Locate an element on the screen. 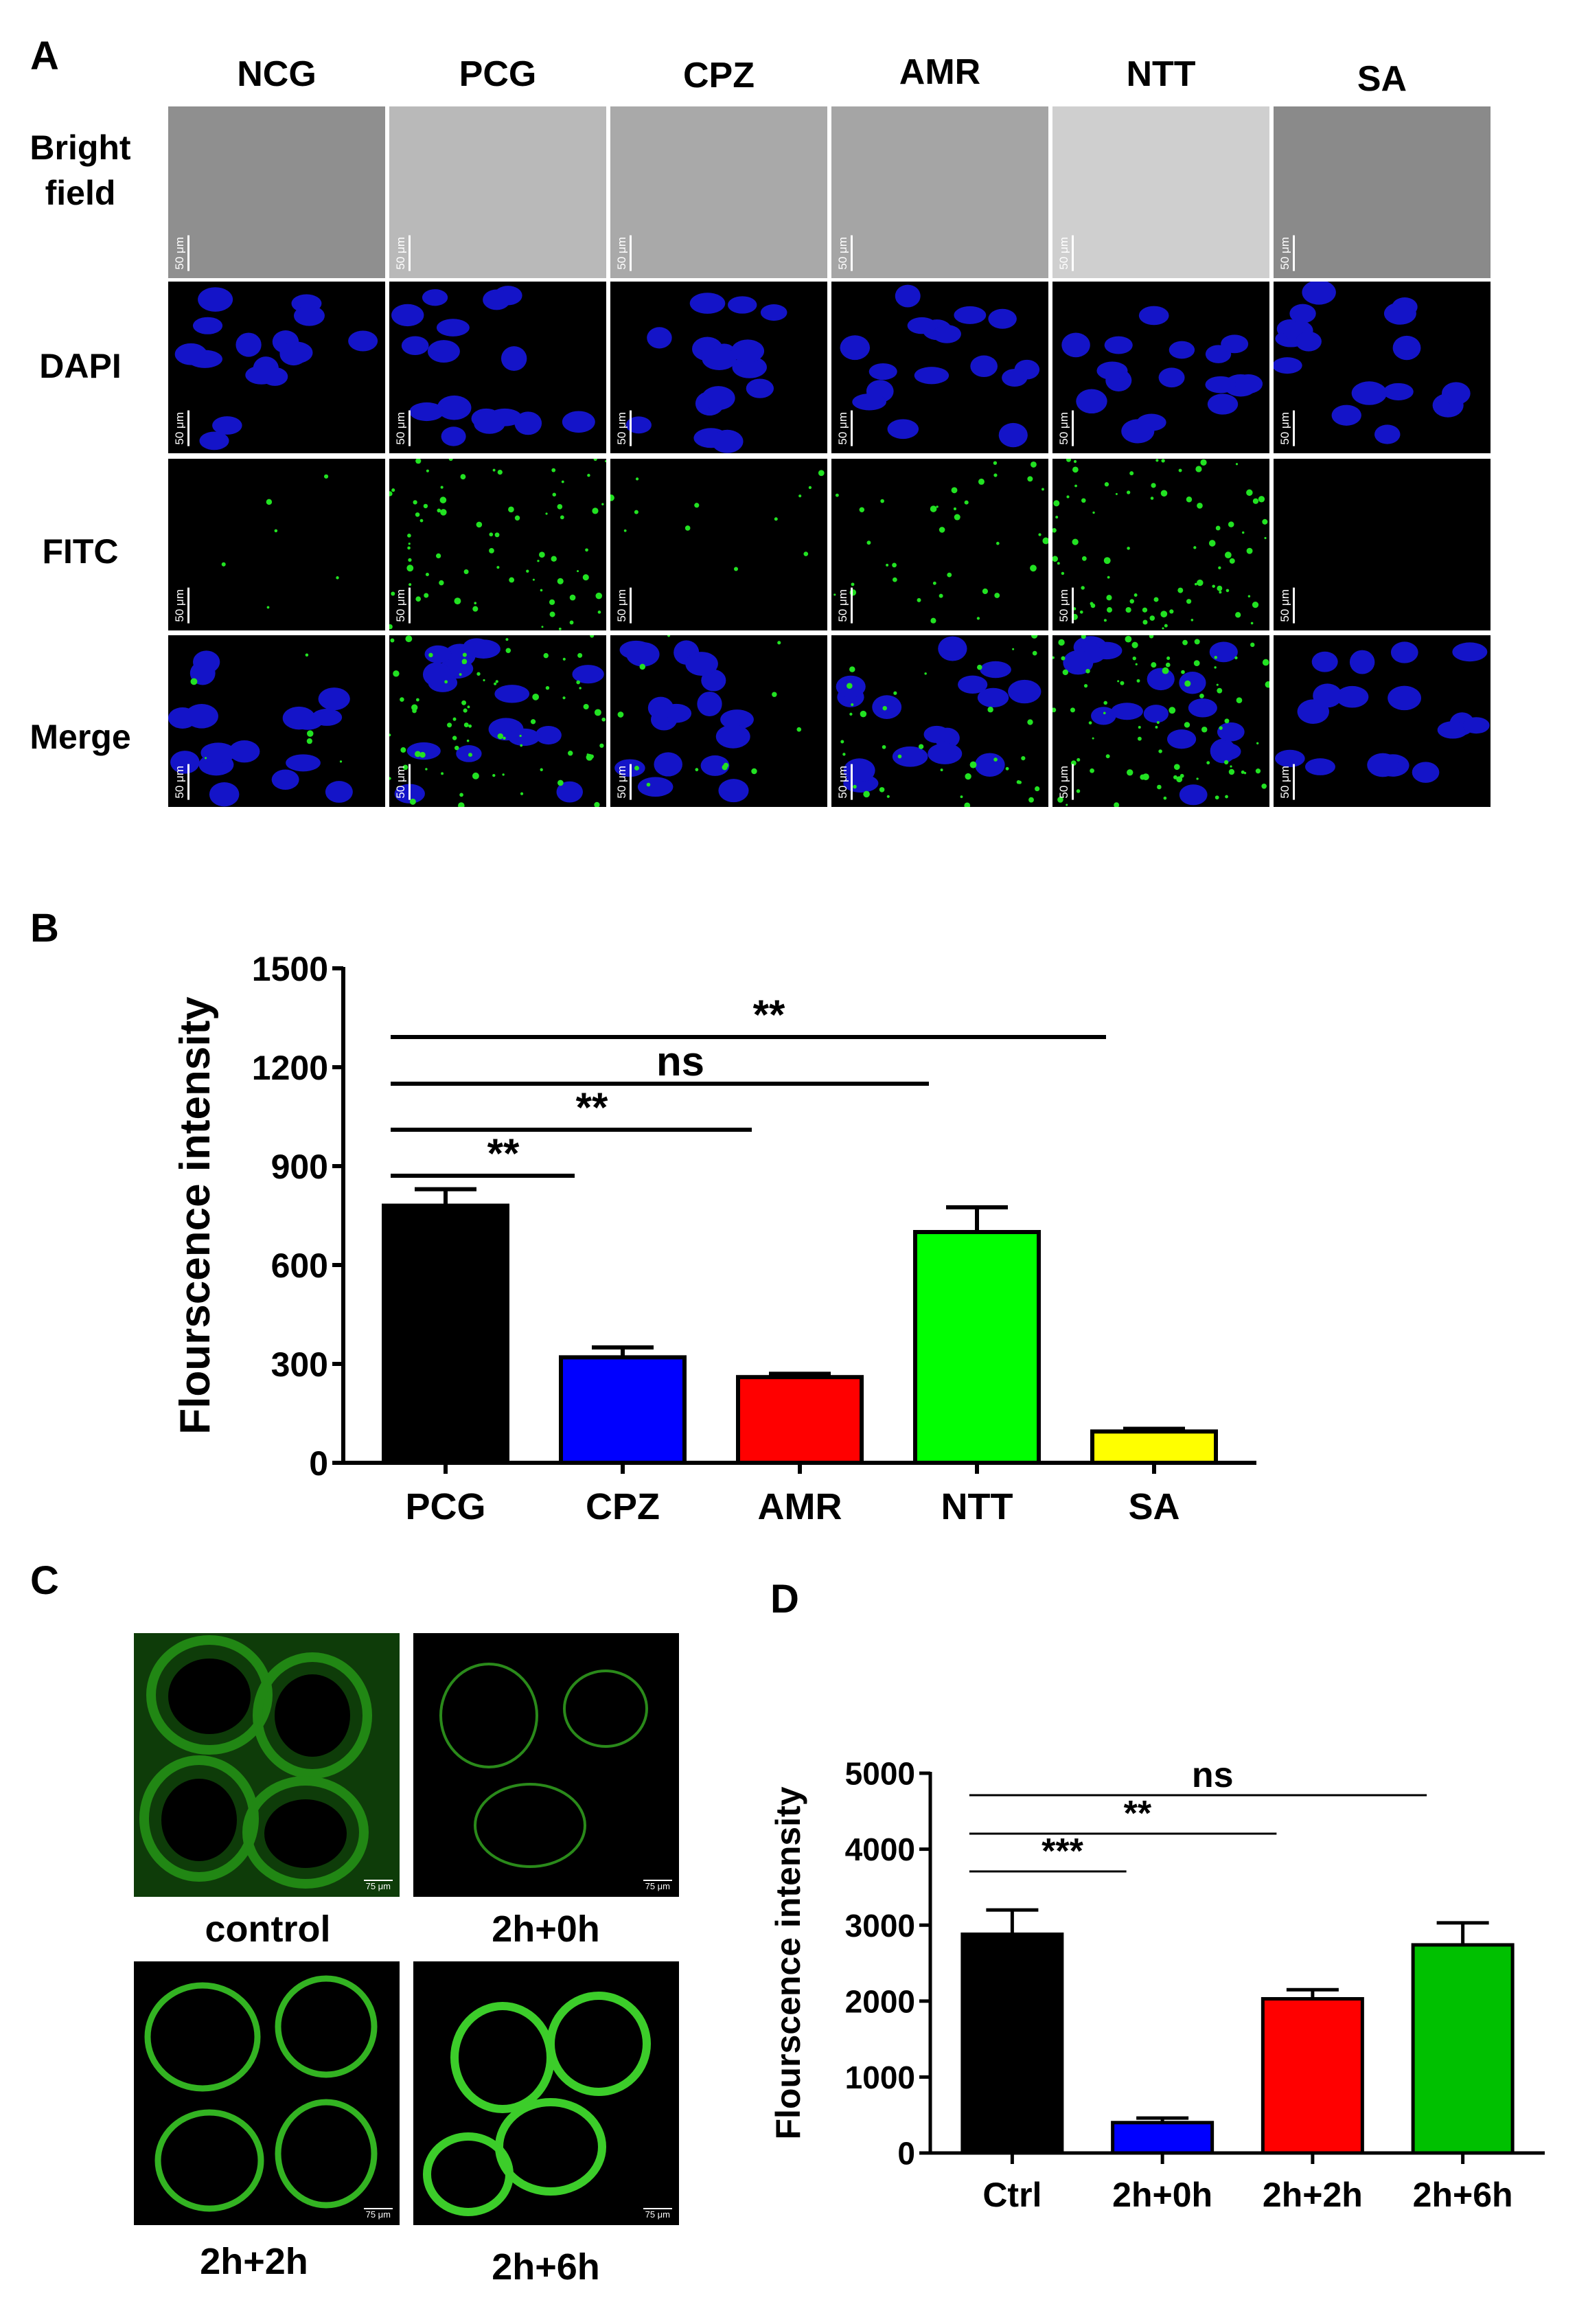  bar-pcg is located at coordinates (446, 1334).